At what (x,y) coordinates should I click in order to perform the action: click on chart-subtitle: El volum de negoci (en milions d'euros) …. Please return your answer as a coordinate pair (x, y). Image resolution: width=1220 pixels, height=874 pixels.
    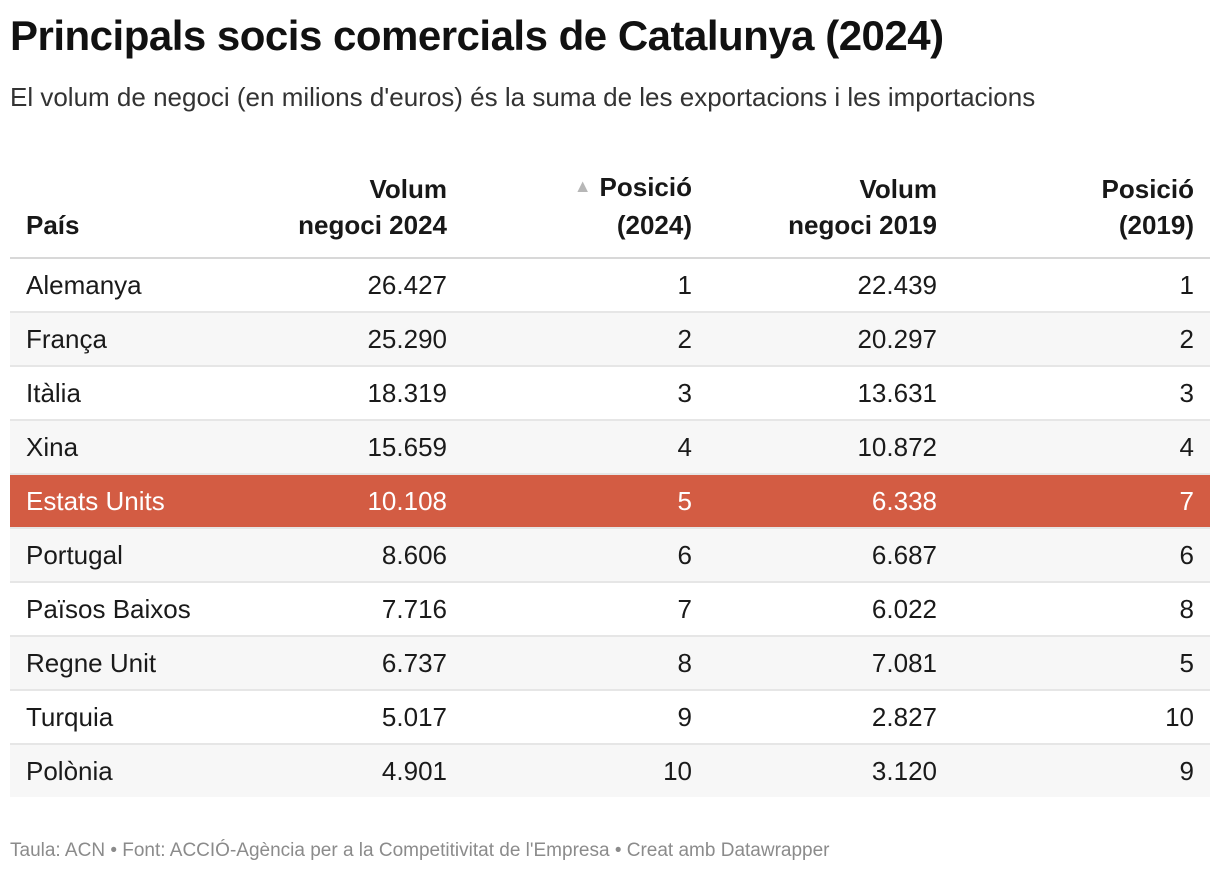
    Looking at the image, I should click on (523, 97).